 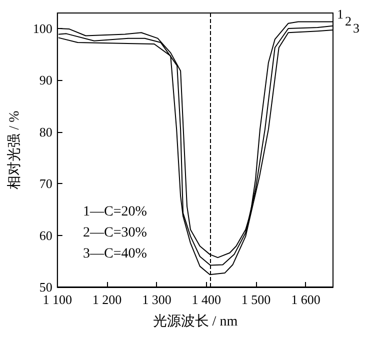 I want to click on y-axis-title: 相对光强 / %, so click(x=14, y=150).